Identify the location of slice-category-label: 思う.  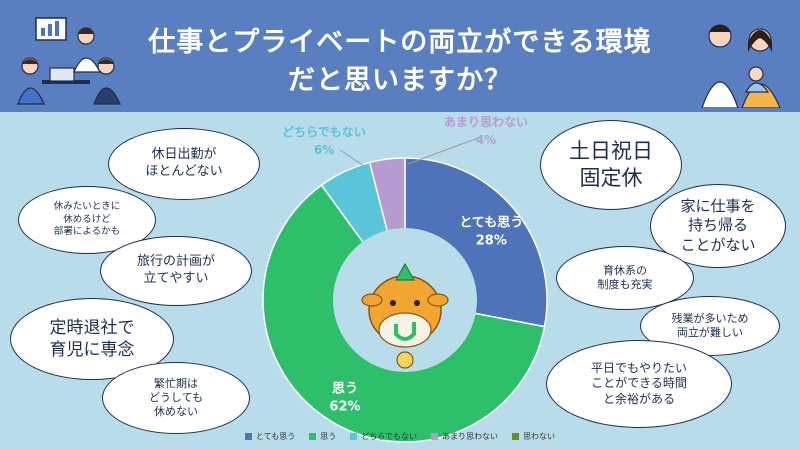
(345, 389).